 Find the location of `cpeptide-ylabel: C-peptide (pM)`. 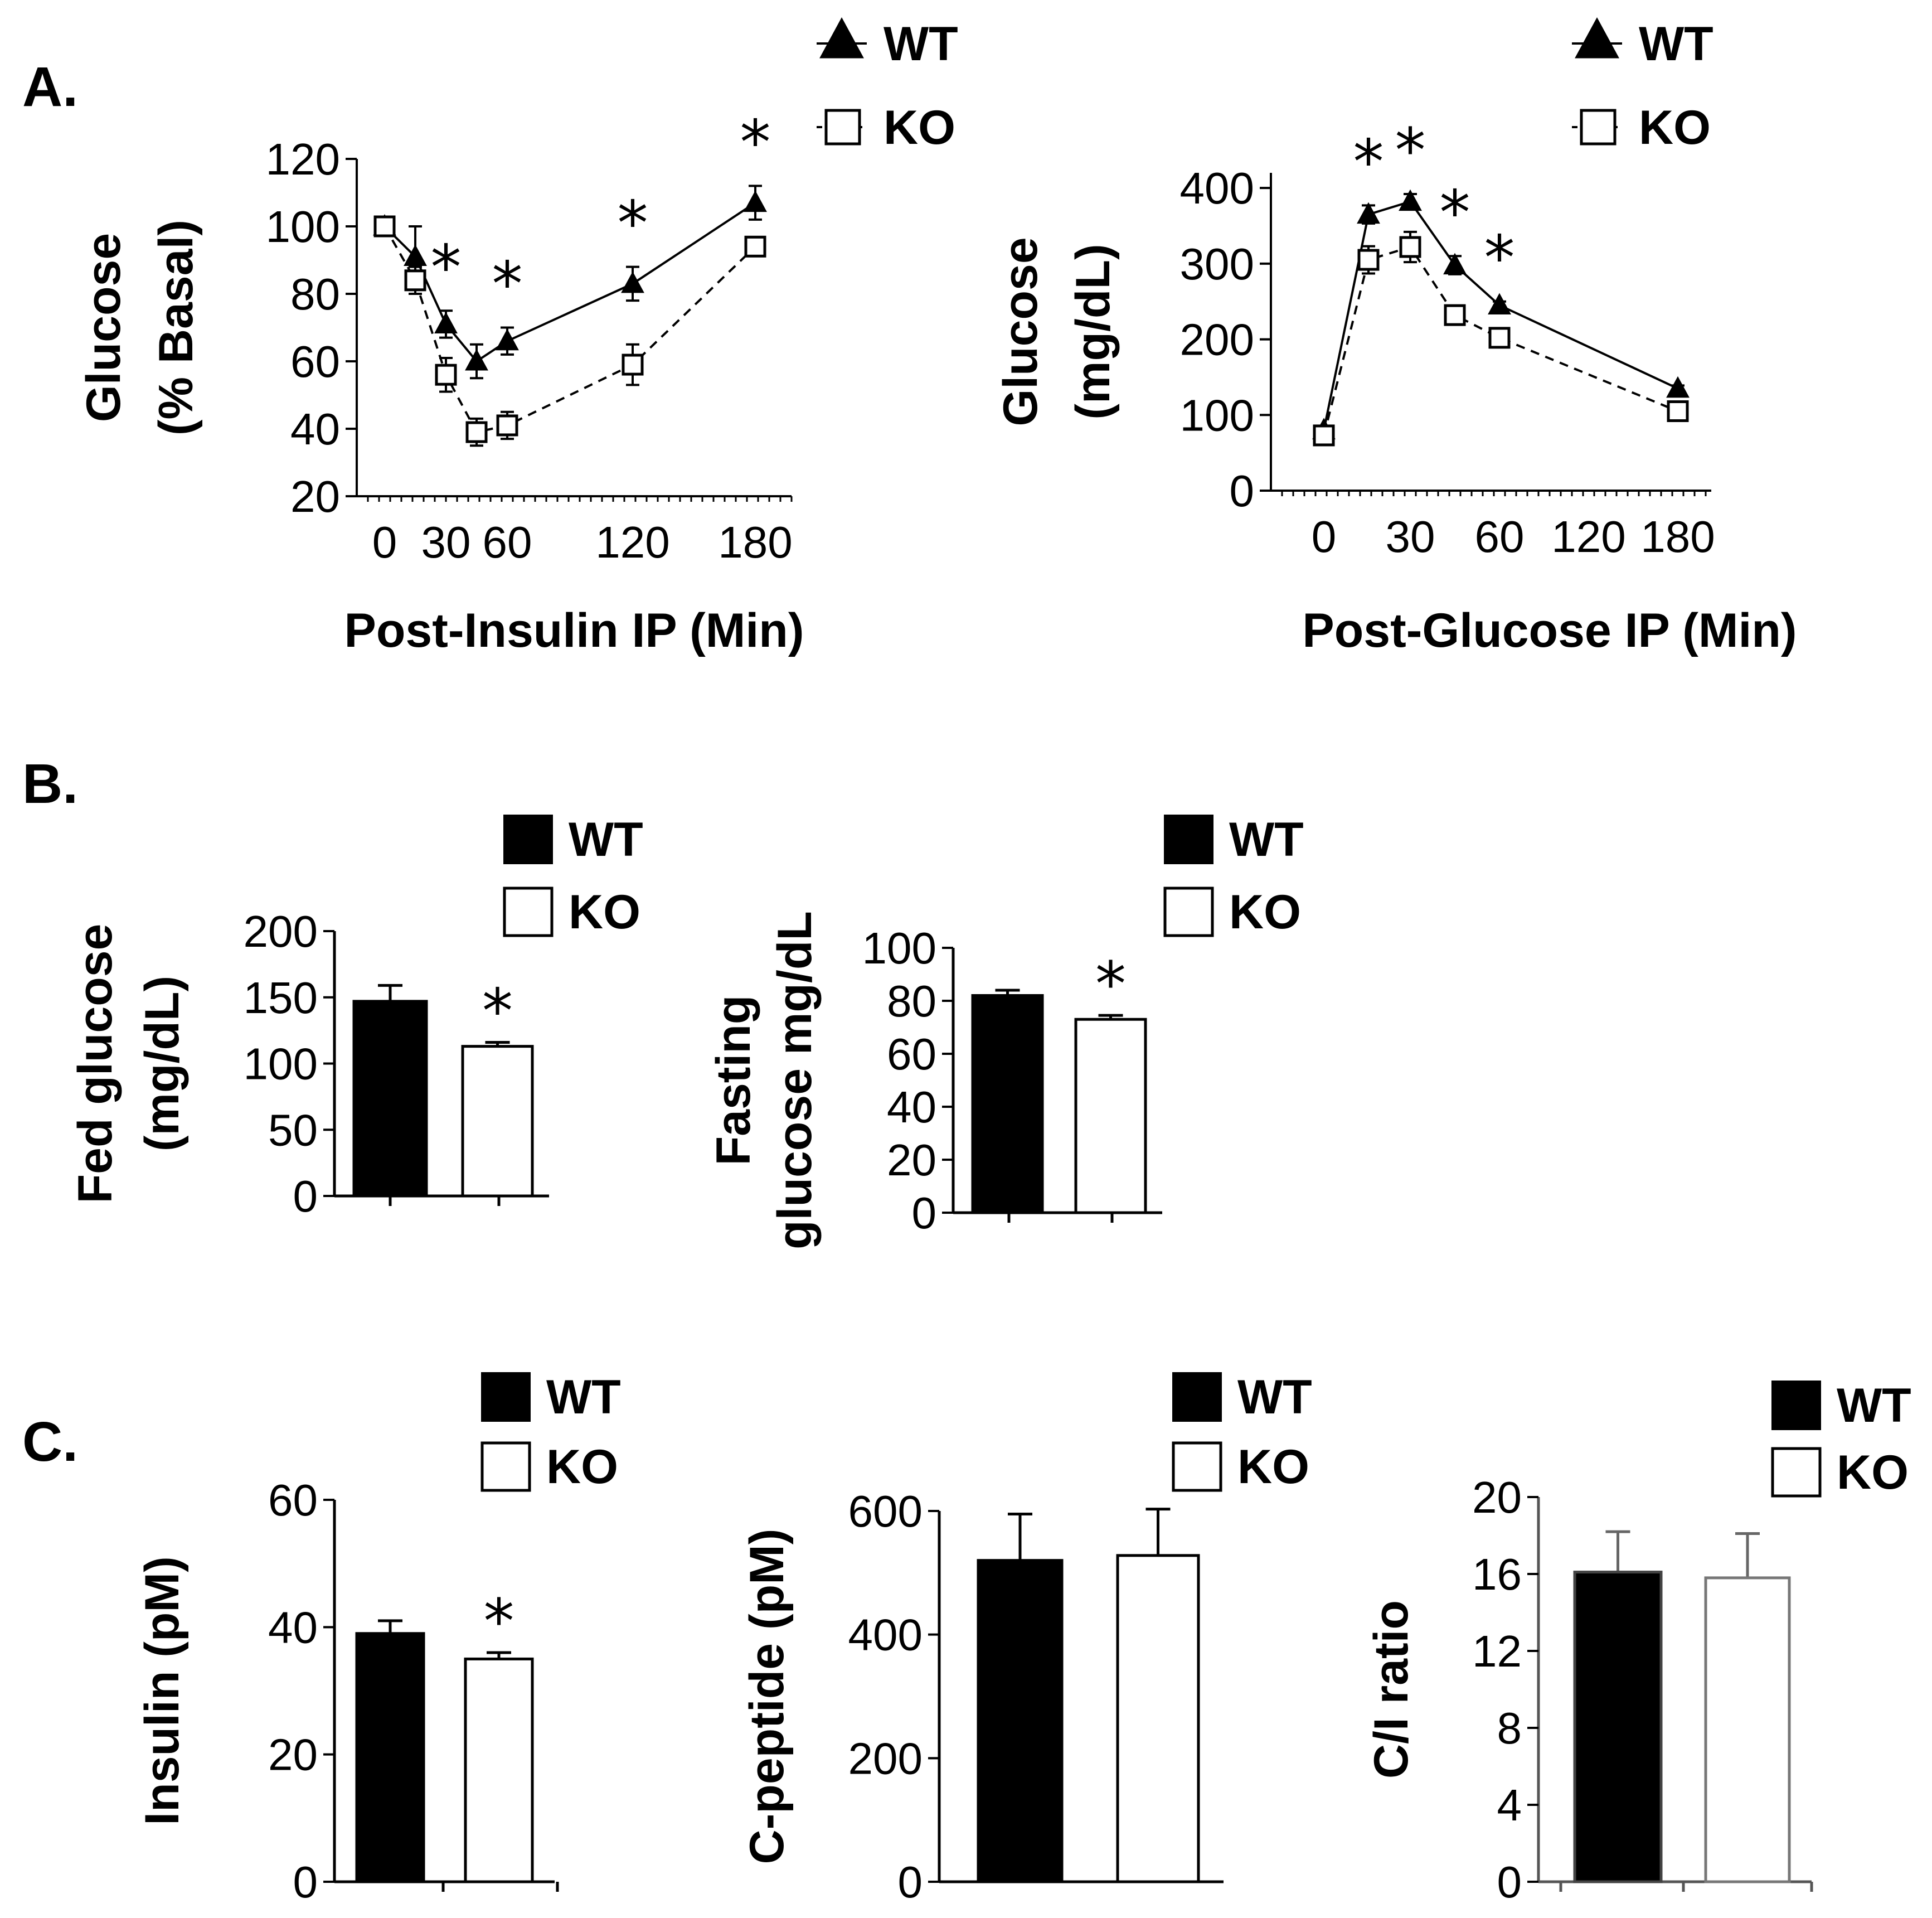

cpeptide-ylabel: C-peptide (pM) is located at coordinates (767, 1697).